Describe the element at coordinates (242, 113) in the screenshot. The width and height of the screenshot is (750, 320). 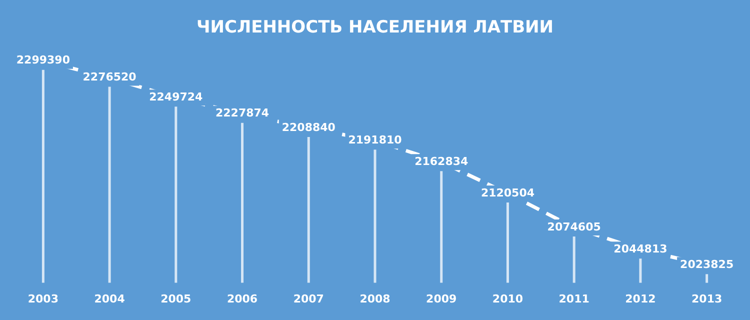
I see `data-label: 2227874` at that location.